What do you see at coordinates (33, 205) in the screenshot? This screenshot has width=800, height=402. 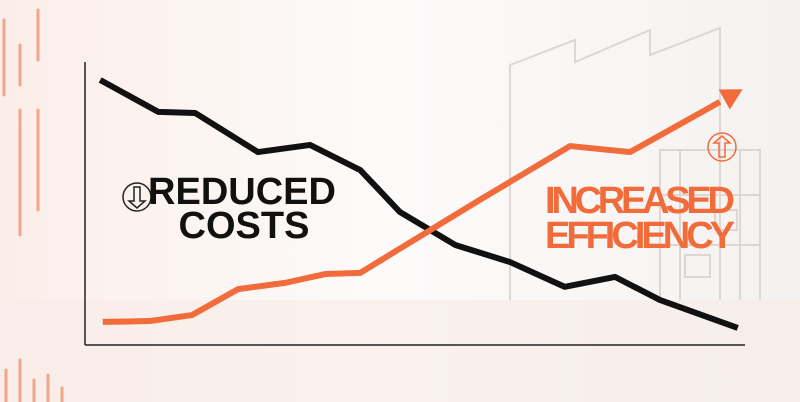 I see `decor-bars` at bounding box center [33, 205].